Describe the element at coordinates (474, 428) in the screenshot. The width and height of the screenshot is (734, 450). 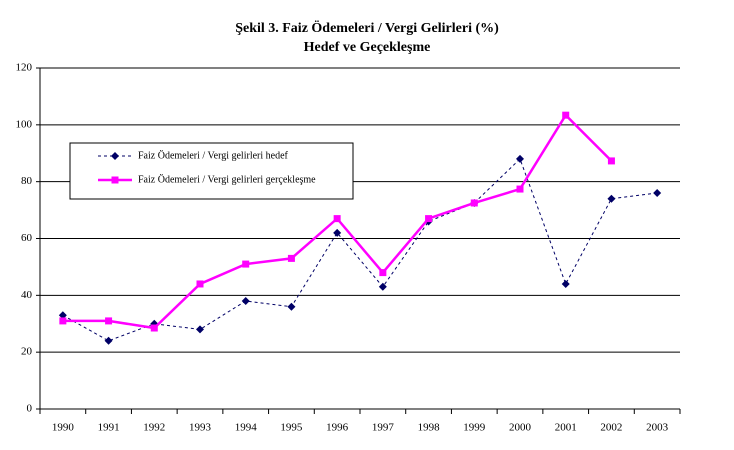
I see `x-tick-label: 1999` at that location.